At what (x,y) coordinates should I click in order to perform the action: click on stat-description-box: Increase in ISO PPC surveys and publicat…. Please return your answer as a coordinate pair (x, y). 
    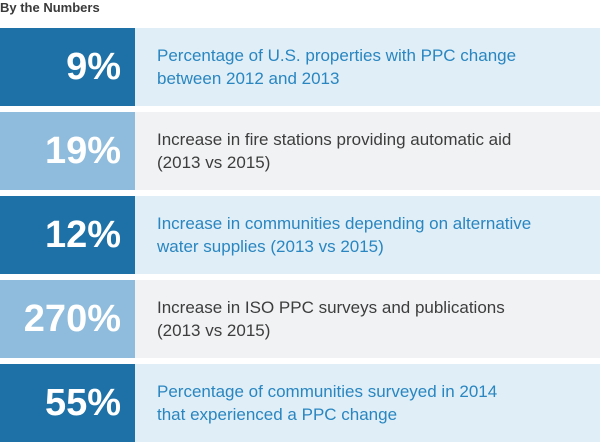
    Looking at the image, I should click on (367, 319).